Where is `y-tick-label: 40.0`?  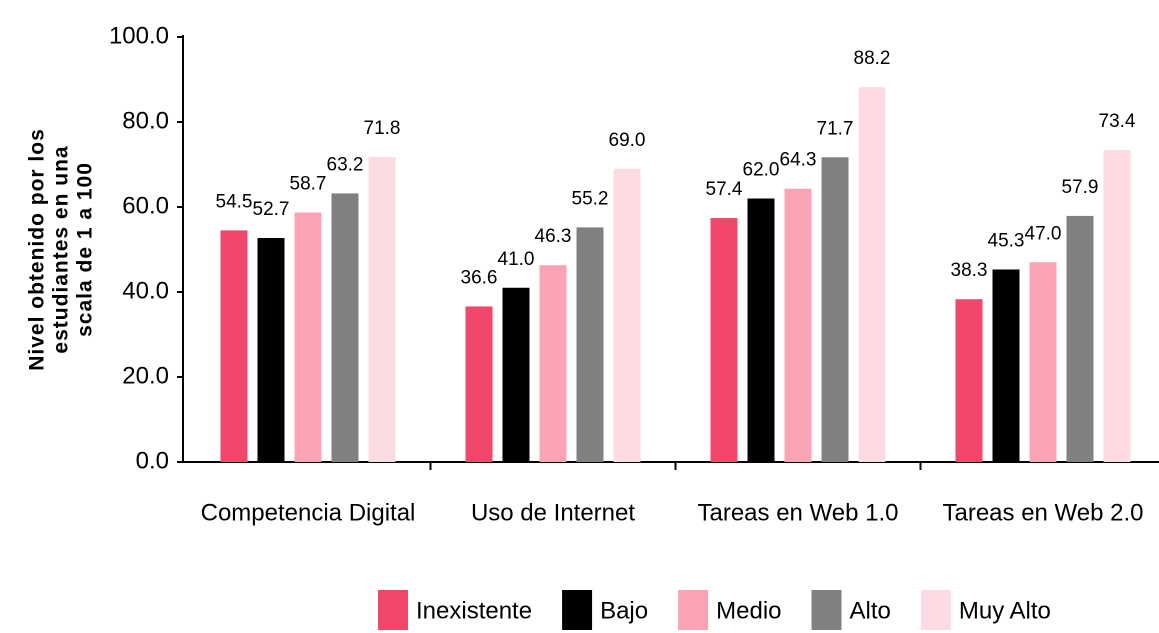 y-tick-label: 40.0 is located at coordinates (145, 290).